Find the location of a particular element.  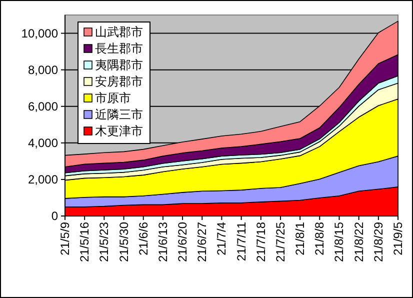

x-tick-label: 21/5/30 is located at coordinates (123, 242).